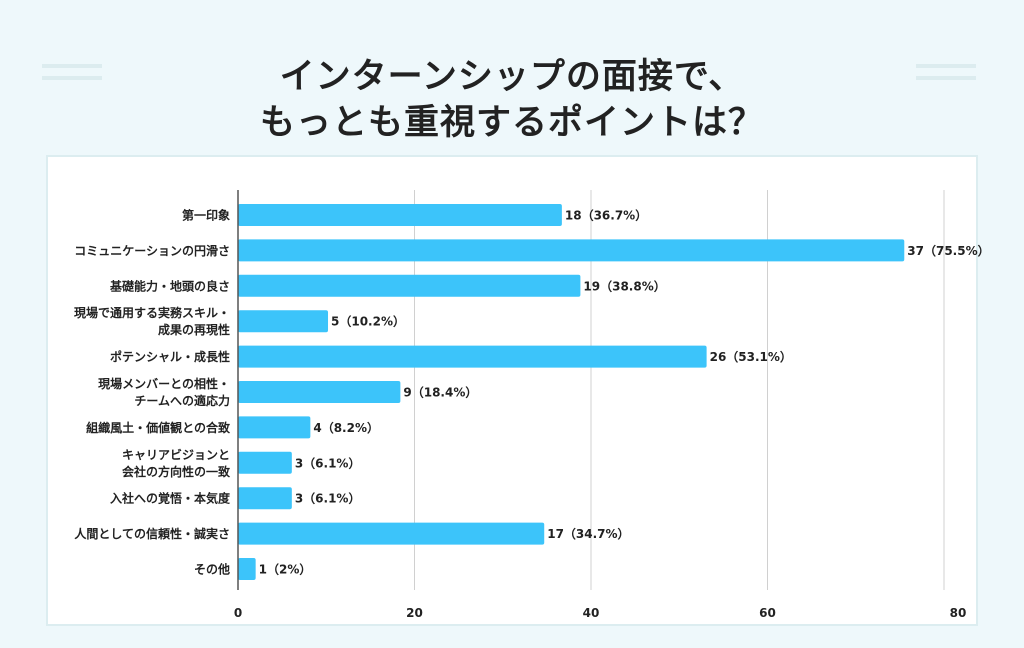 This screenshot has height=648, width=1024. What do you see at coordinates (182, 400) in the screenshot?
I see `category-label: チームへの適応力` at bounding box center [182, 400].